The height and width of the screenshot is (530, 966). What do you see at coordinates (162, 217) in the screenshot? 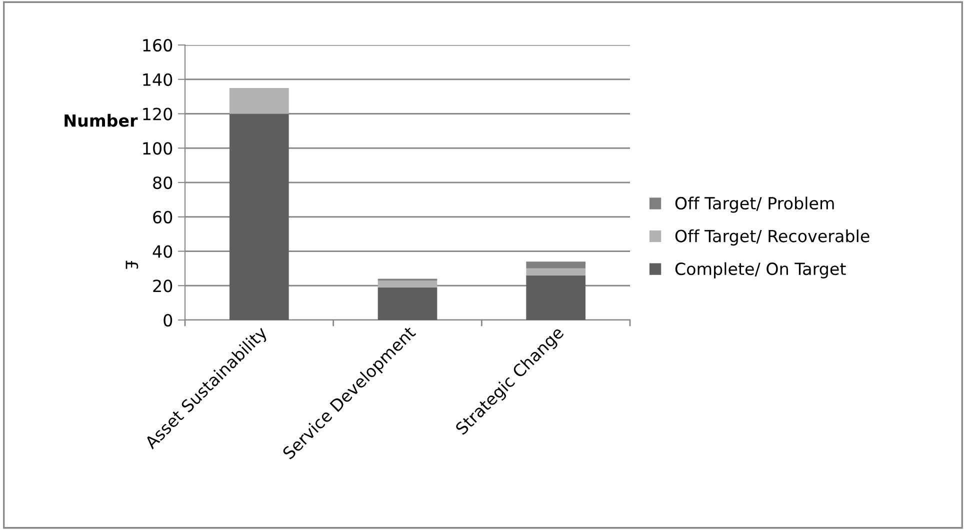
I see `y-tick-label: 60` at bounding box center [162, 217].